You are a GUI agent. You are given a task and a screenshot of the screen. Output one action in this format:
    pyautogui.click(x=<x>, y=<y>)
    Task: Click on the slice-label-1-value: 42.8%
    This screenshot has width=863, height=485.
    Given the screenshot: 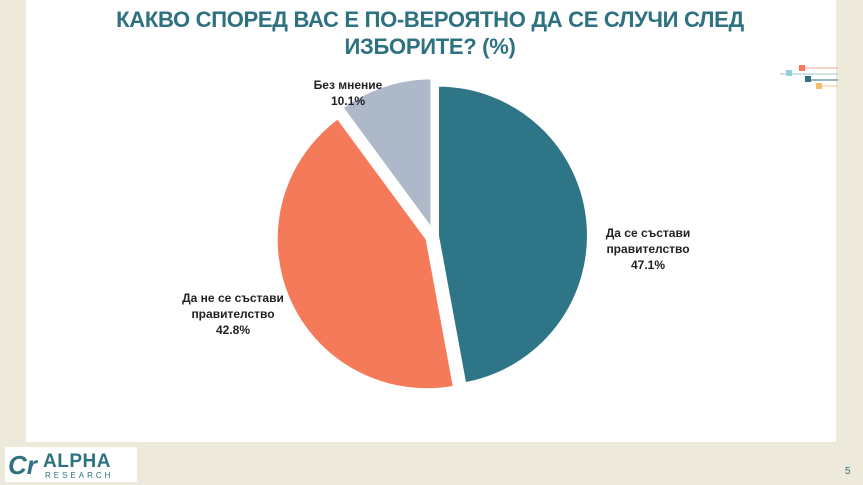 What is the action you would take?
    pyautogui.click(x=233, y=330)
    